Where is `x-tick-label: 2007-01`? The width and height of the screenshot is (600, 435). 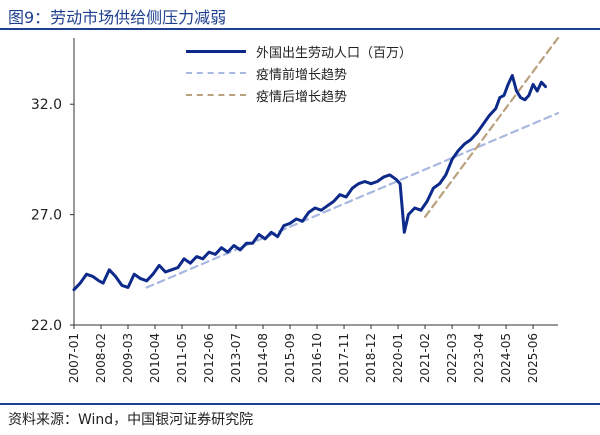 x-tick-label: 2007-01 is located at coordinates (74, 358).